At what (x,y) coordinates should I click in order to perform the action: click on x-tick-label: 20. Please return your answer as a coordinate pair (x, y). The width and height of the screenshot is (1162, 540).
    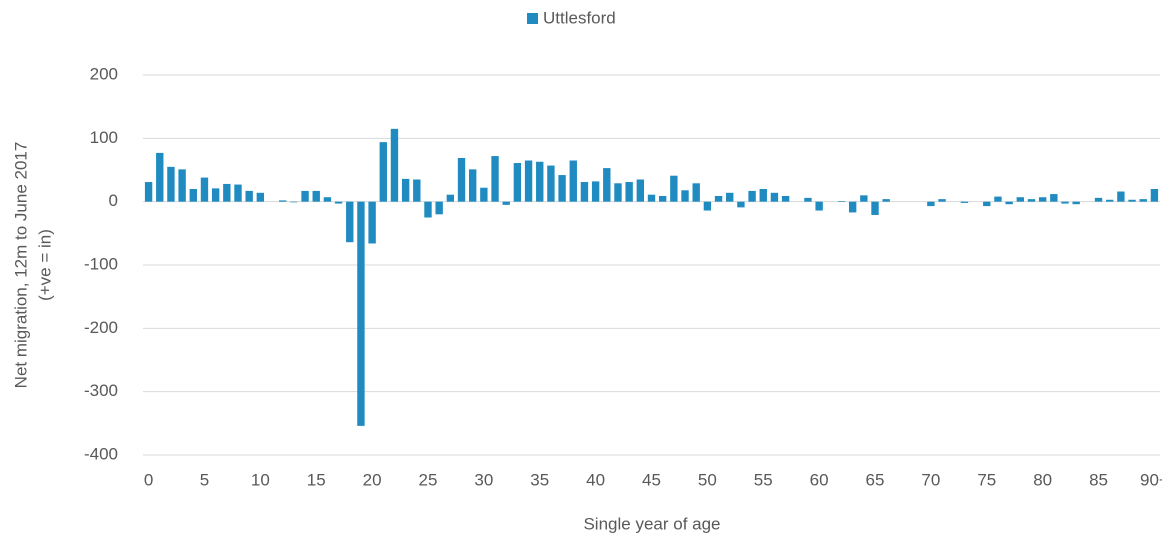
    Looking at the image, I should click on (372, 479).